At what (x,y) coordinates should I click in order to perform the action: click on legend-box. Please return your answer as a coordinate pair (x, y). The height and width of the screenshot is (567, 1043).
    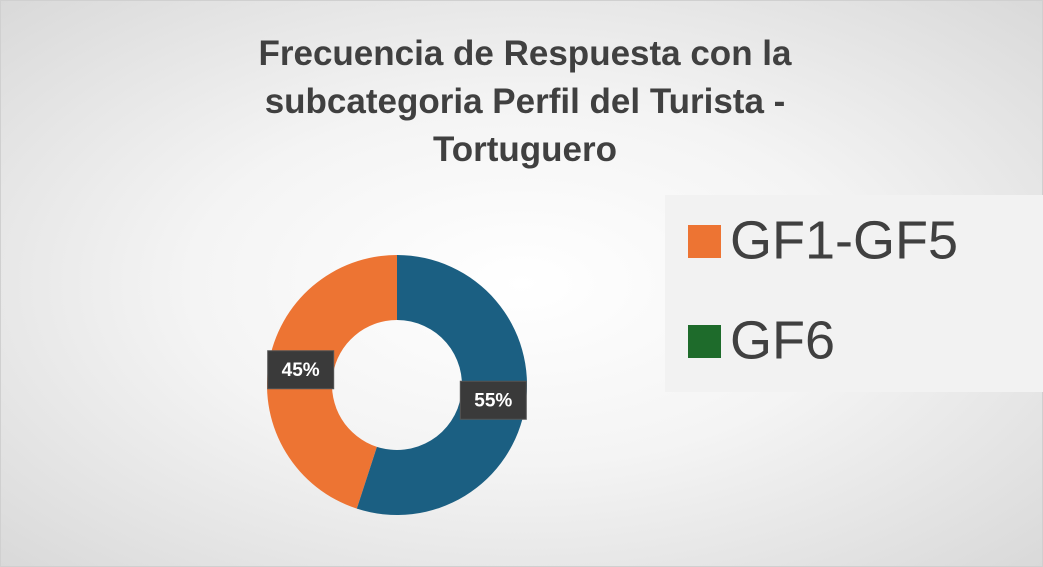
    Looking at the image, I should click on (854, 293).